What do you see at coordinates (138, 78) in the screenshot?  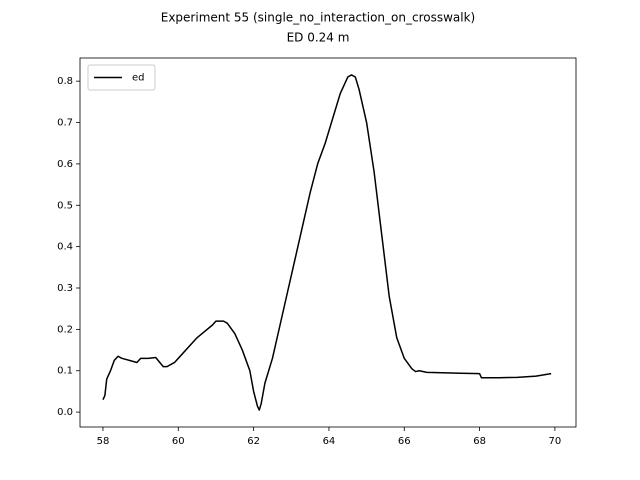 I see `legend-label: ed` at bounding box center [138, 78].